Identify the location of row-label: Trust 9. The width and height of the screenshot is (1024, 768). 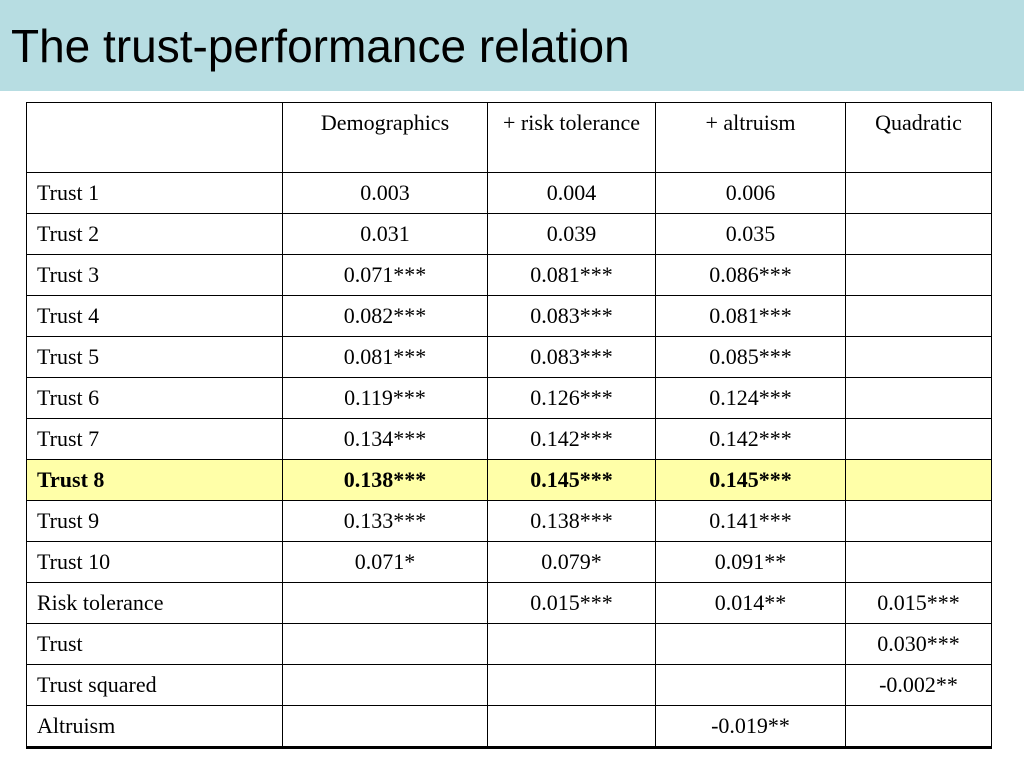
(154, 521).